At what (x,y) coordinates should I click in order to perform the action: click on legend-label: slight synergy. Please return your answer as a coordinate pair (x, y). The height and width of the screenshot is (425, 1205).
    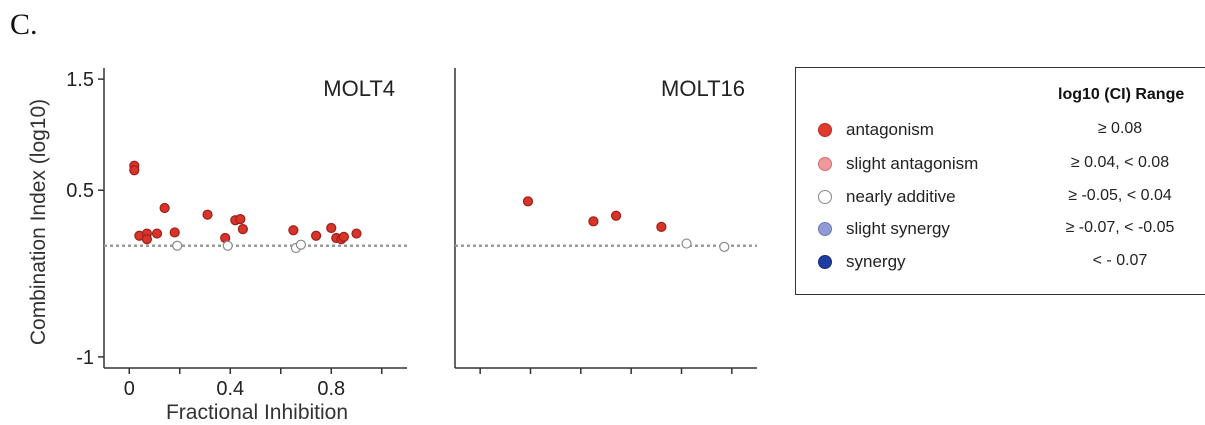
    Looking at the image, I should click on (898, 228).